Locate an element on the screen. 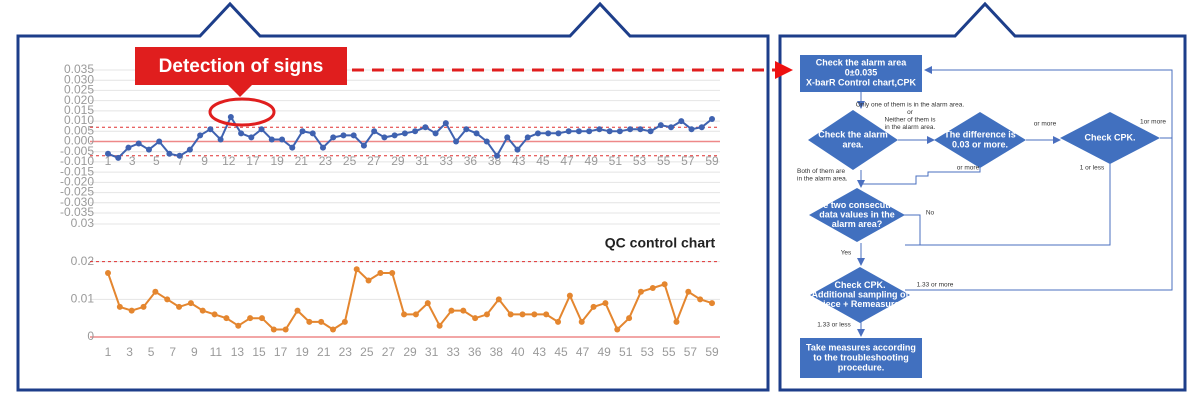 This screenshot has height=402, width=1200. callout-box is located at coordinates (241, 66).